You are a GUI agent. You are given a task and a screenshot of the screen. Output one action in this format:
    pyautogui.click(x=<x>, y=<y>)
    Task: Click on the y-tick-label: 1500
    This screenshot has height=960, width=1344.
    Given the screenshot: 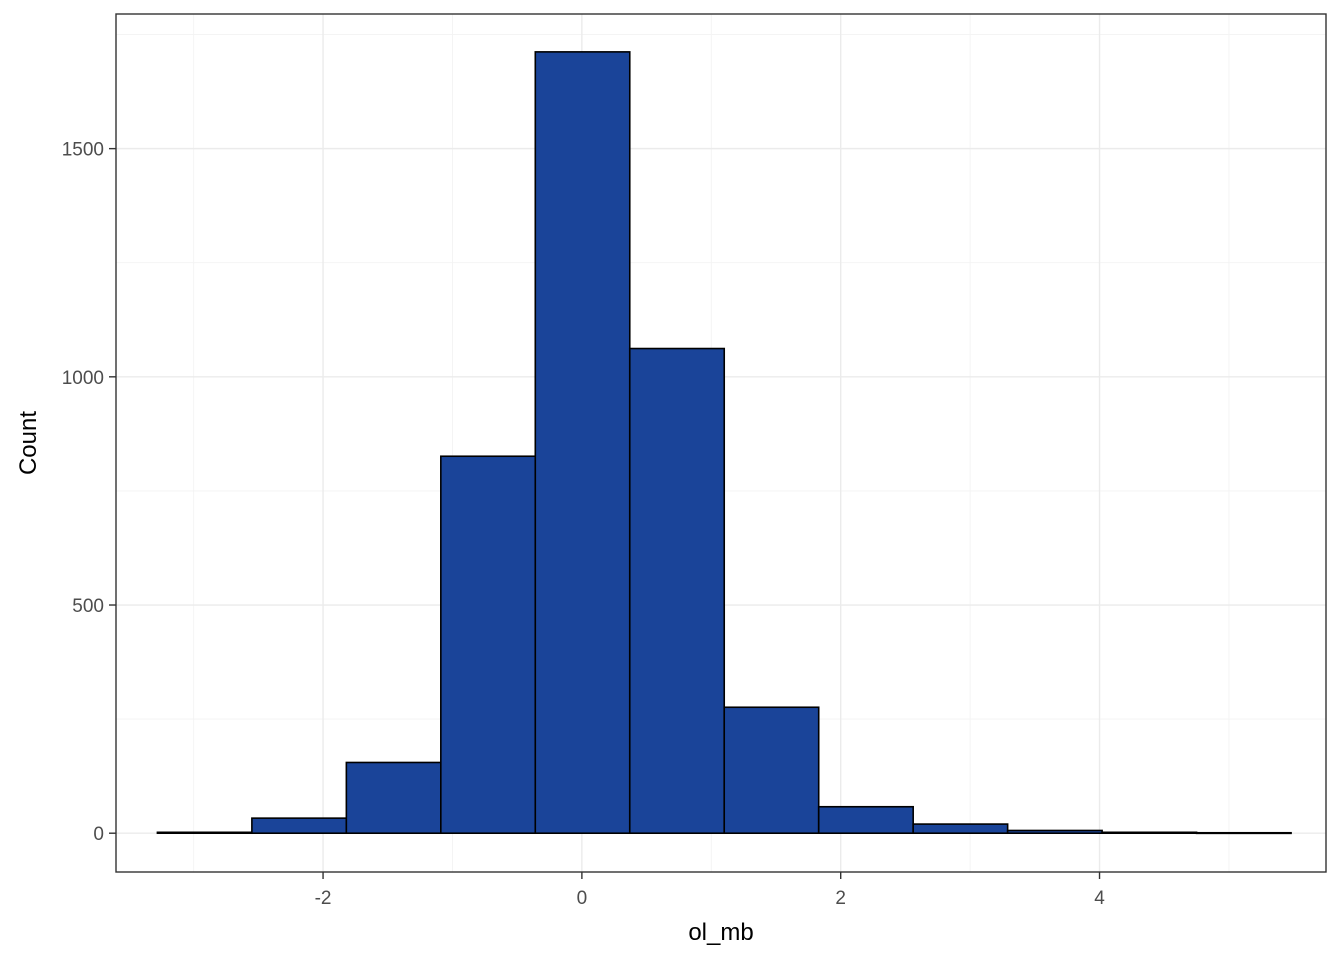 What is the action you would take?
    pyautogui.click(x=83, y=150)
    